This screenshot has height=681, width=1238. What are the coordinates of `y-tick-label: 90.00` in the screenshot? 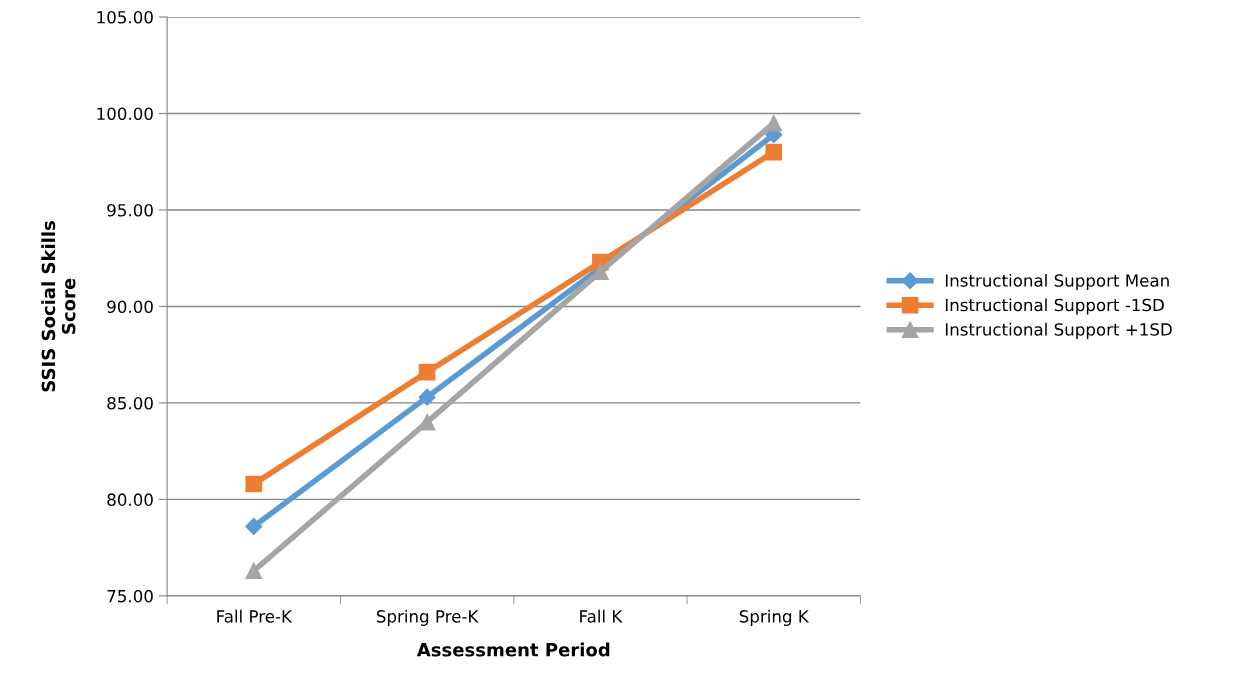 It's located at (130, 307).